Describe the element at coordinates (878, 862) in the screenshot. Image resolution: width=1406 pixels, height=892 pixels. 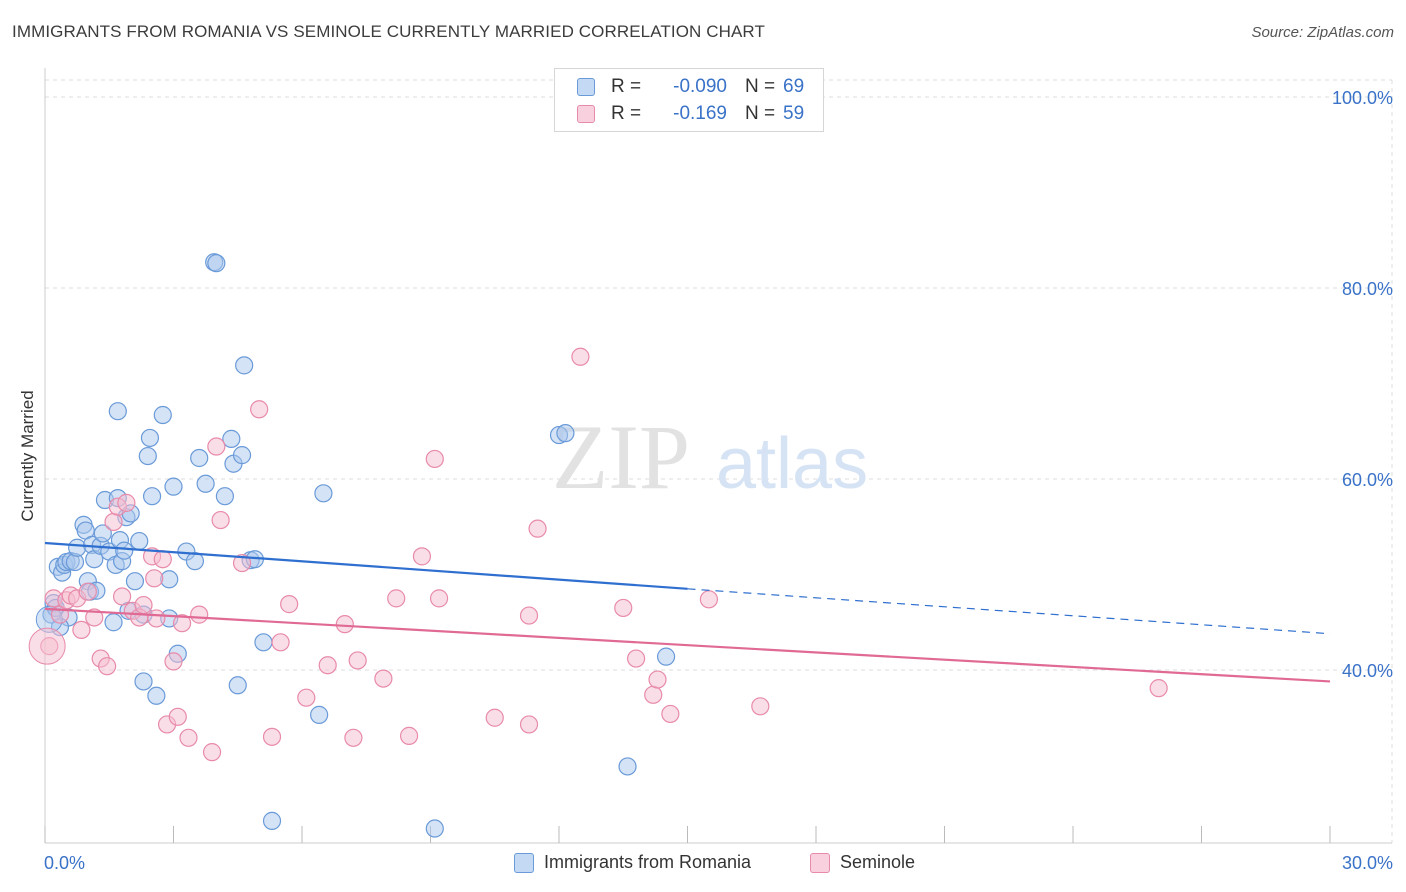
I see `legend-label: Seminole` at that location.